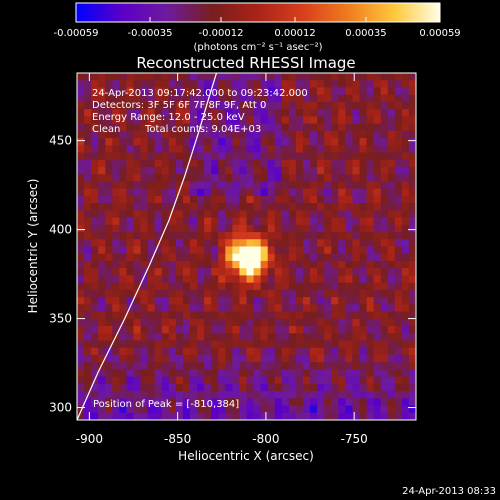 The width and height of the screenshot is (500, 500). Describe the element at coordinates (179, 105) in the screenshot. I see `annotation-detectors: Detectors: 3F 5F 6F 7F 8F 9F, Att 0` at that location.